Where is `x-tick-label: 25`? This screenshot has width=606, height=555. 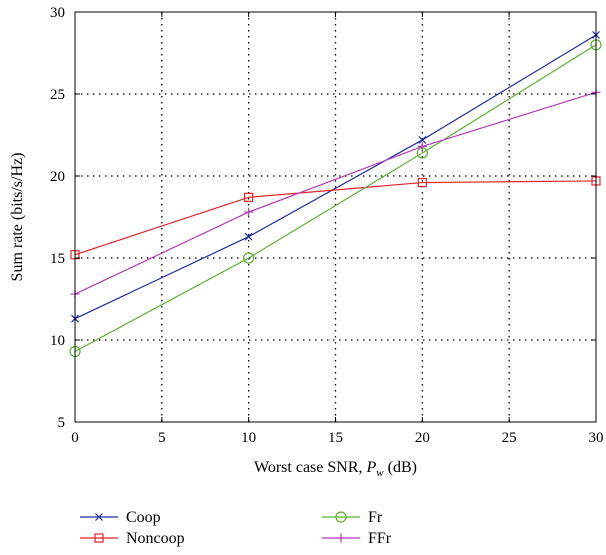 x-tick-label: 25 is located at coordinates (509, 438).